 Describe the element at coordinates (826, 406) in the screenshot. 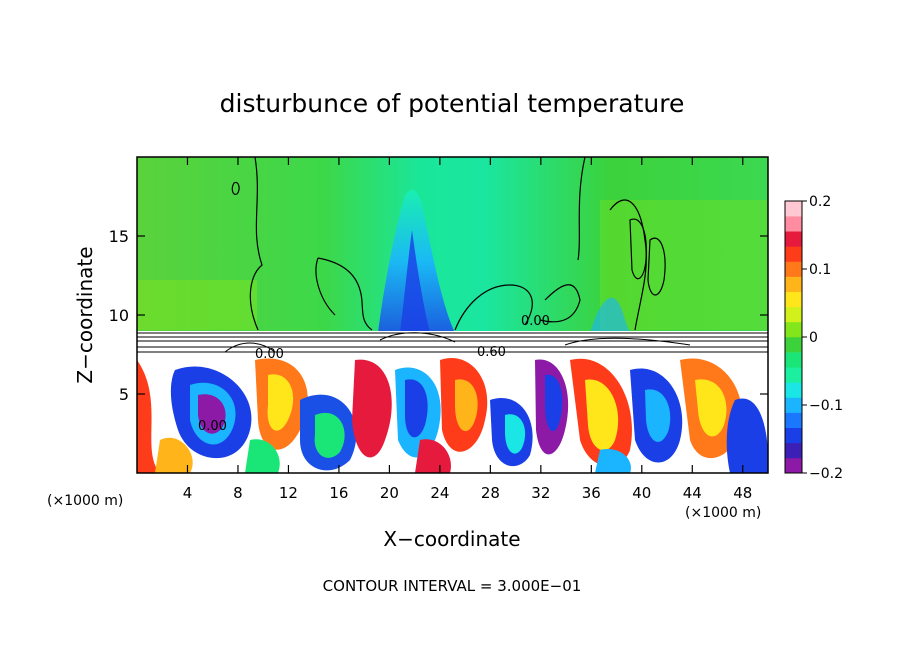

I see `colorbar-tick-label: −0.1` at that location.